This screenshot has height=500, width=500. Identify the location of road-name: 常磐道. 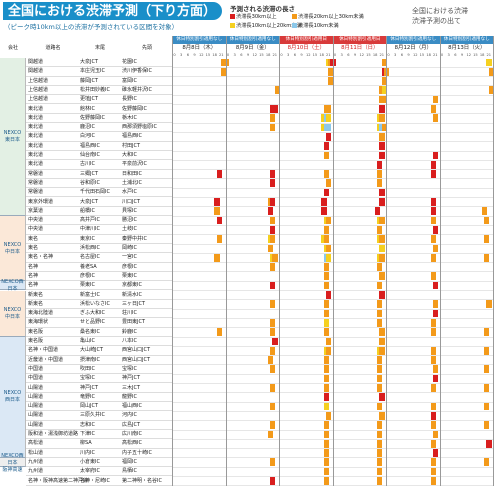
(36, 182).